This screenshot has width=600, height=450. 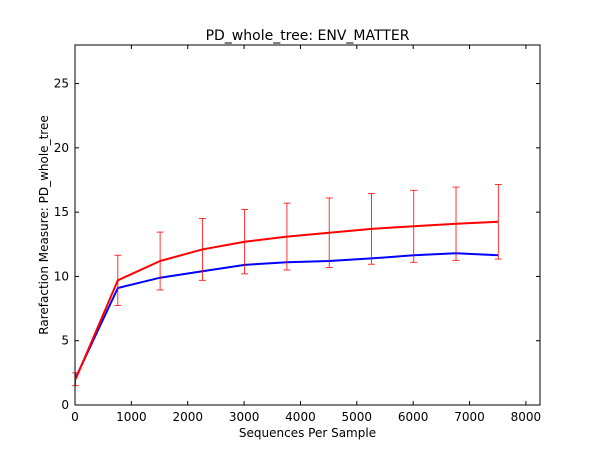 I want to click on y-tick-label: 15, so click(x=61, y=212).